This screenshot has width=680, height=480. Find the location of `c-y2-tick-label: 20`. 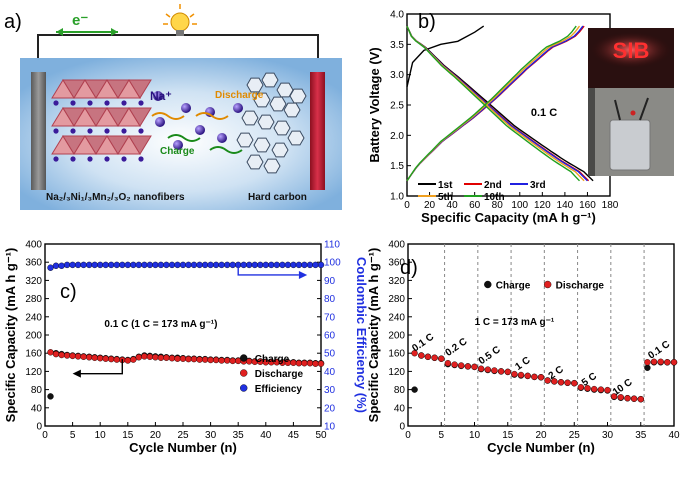

c-y2-tick-label: 20 is located at coordinates (330, 408).